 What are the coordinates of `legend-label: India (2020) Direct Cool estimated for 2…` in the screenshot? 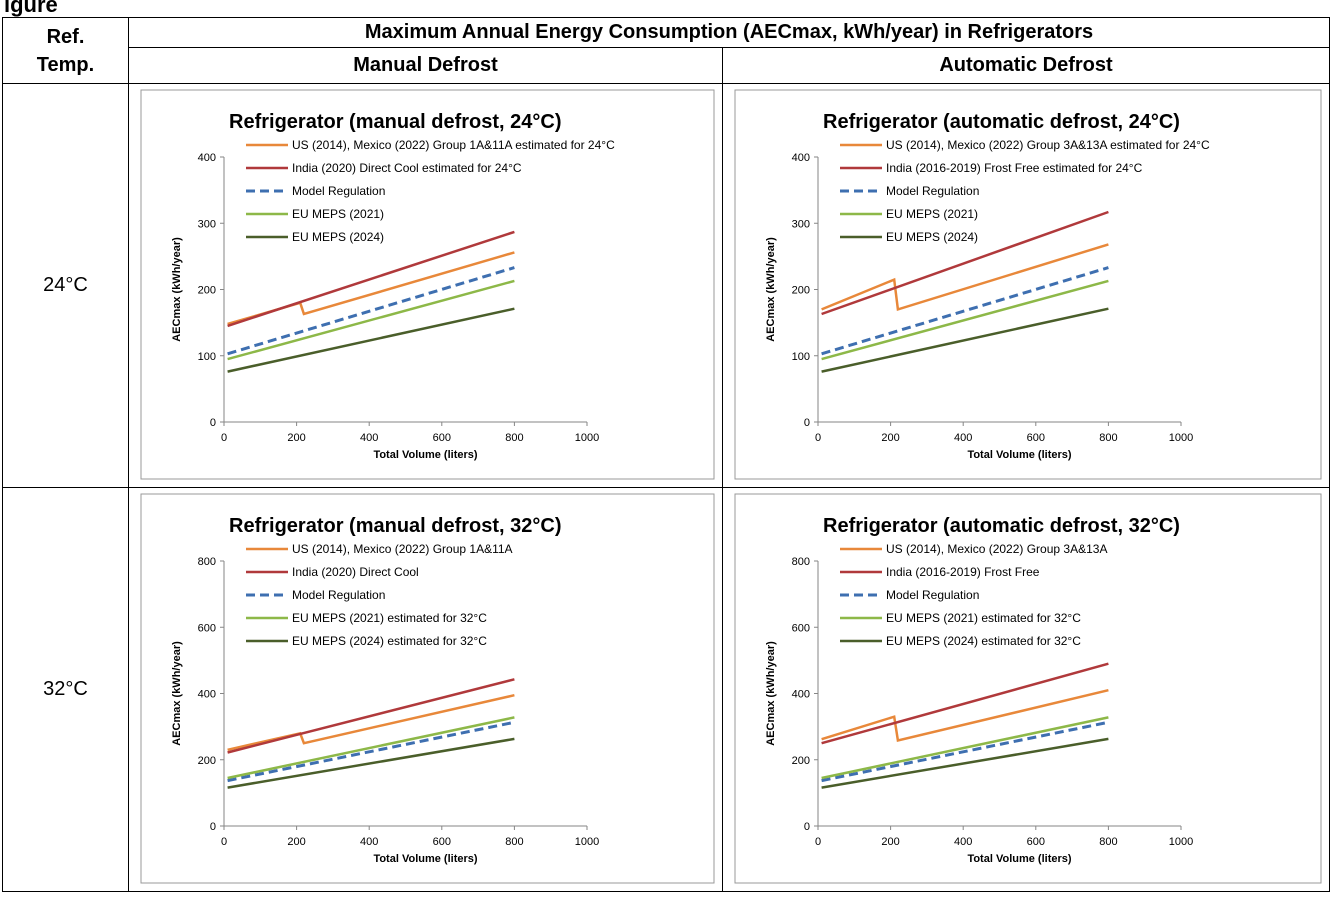 It's located at (407, 168).